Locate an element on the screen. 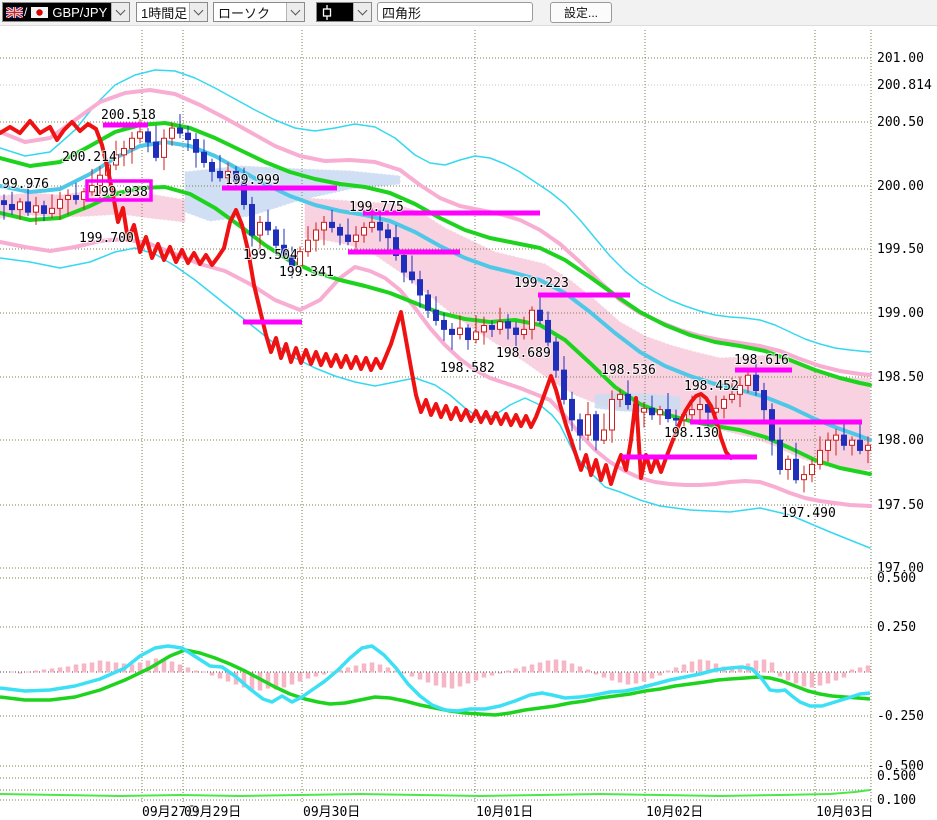 The image size is (937, 820). candlestick-icon is located at coordinates (335, 12).